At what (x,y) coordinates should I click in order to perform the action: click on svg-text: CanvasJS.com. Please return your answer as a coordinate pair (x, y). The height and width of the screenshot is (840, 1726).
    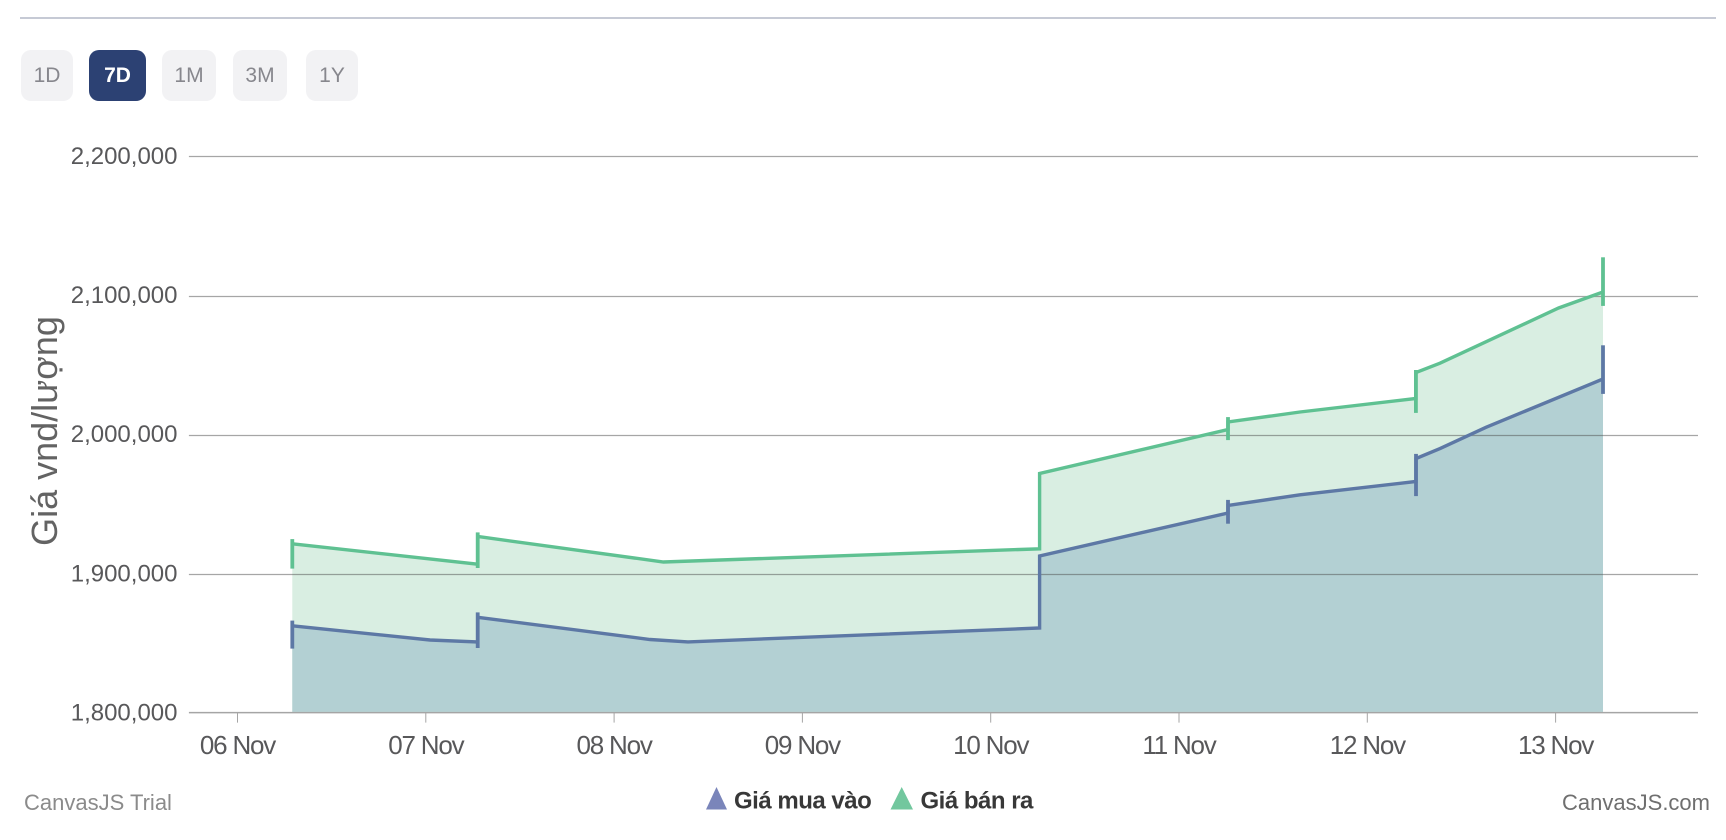
    Looking at the image, I should click on (1636, 802).